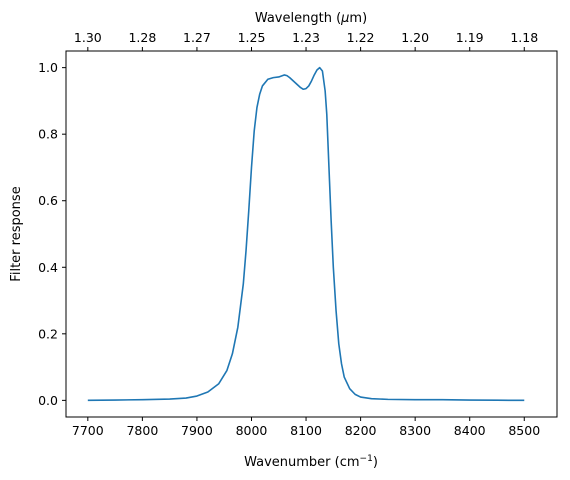 This screenshot has width=570, height=480. I want to click on top-axis: 1.30 1.28 1.27 1.25 1.23 1.22 1.20 1.19 1.18, so click(306, 40).